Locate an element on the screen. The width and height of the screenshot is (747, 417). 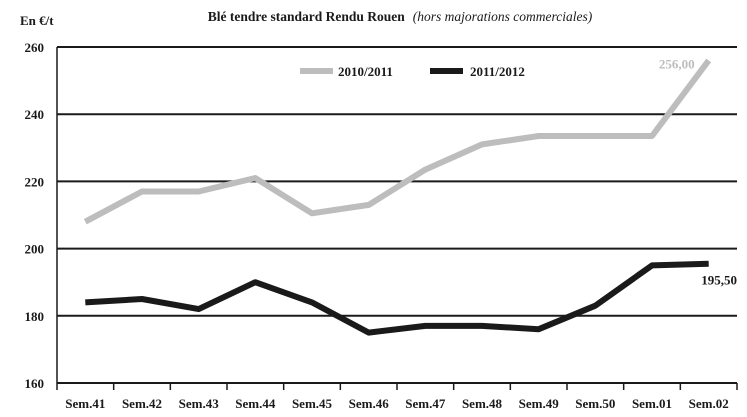
legend: 2010/2011 2011/2012 is located at coordinates (412, 71).